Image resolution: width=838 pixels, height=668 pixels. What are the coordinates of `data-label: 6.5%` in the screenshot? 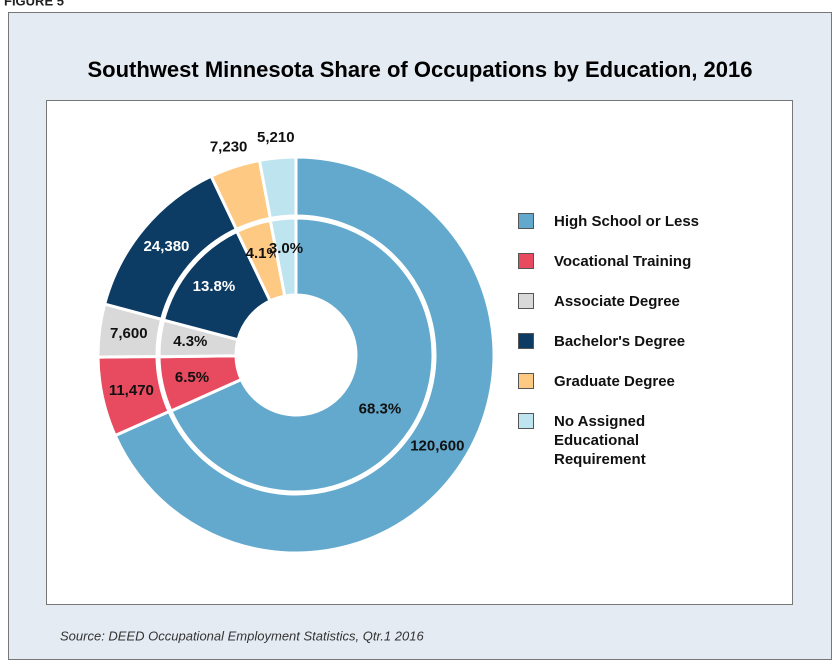 It's located at (192, 377).